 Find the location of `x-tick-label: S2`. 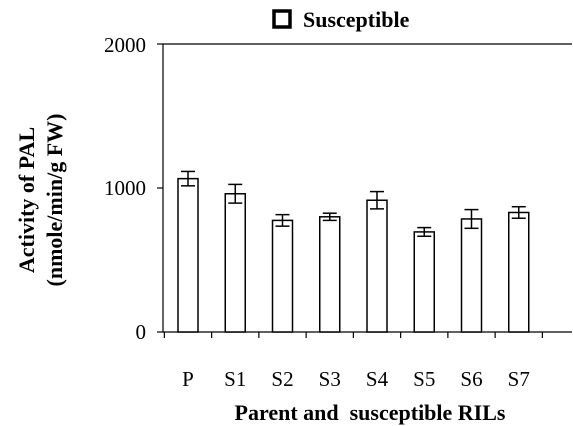

x-tick-label: S2 is located at coordinates (282, 379).